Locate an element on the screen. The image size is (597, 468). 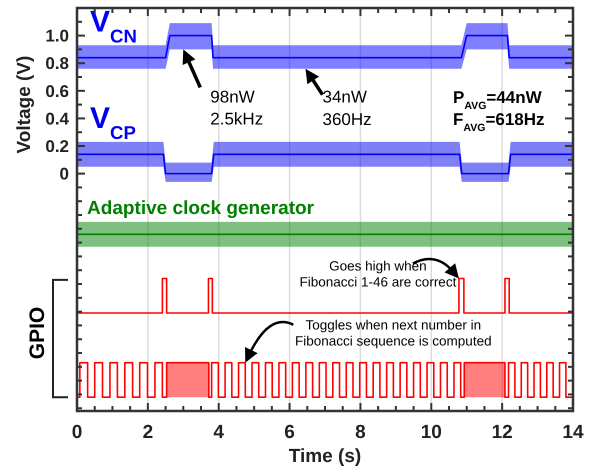
x-tick-label: 12 is located at coordinates (502, 432).